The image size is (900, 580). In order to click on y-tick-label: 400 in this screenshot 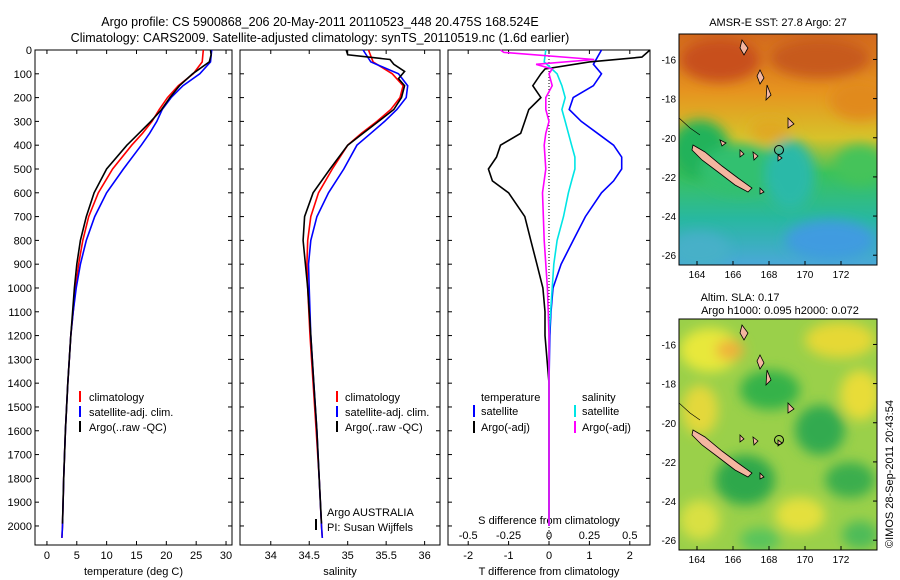, I will do `click(23, 146)`.